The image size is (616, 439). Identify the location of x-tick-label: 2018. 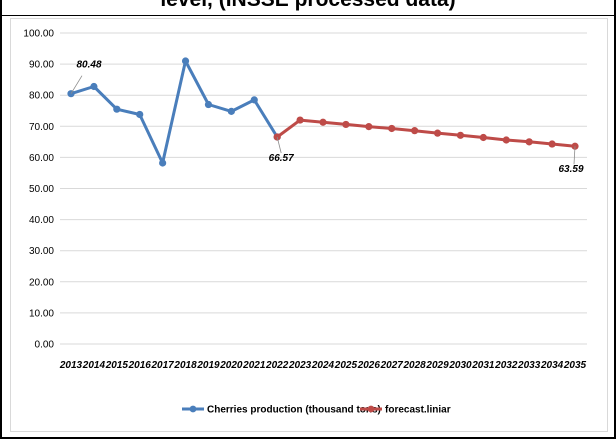
(185, 365).